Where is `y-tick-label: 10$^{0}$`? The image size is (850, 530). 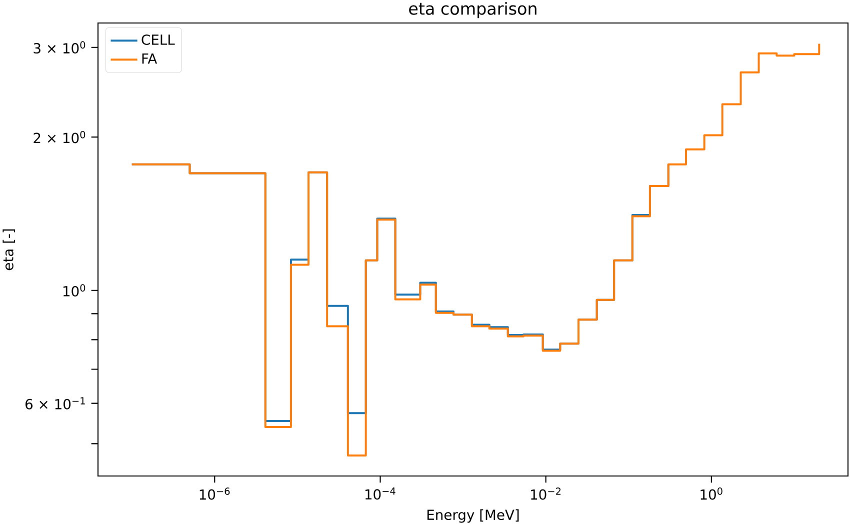 y-tick-label: 10$^{0}$ is located at coordinates (74, 290).